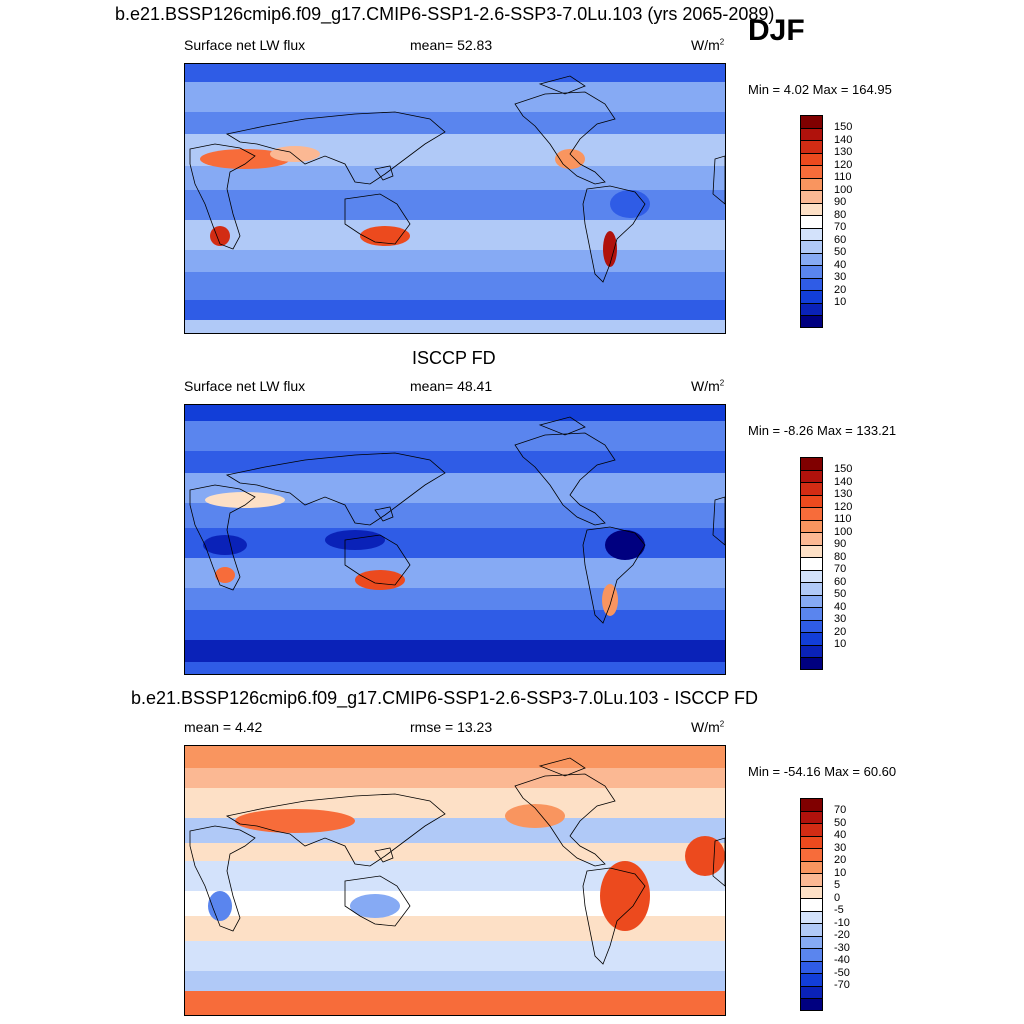  Describe the element at coordinates (842, 985) in the screenshot. I see `colorbar-label: -70` at that location.